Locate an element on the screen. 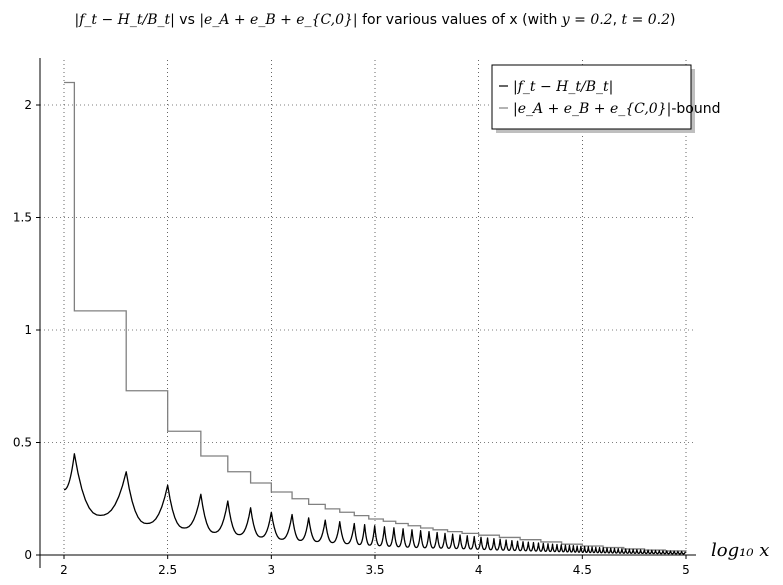  title-rest: for various values of x (with is located at coordinates (460, 20).